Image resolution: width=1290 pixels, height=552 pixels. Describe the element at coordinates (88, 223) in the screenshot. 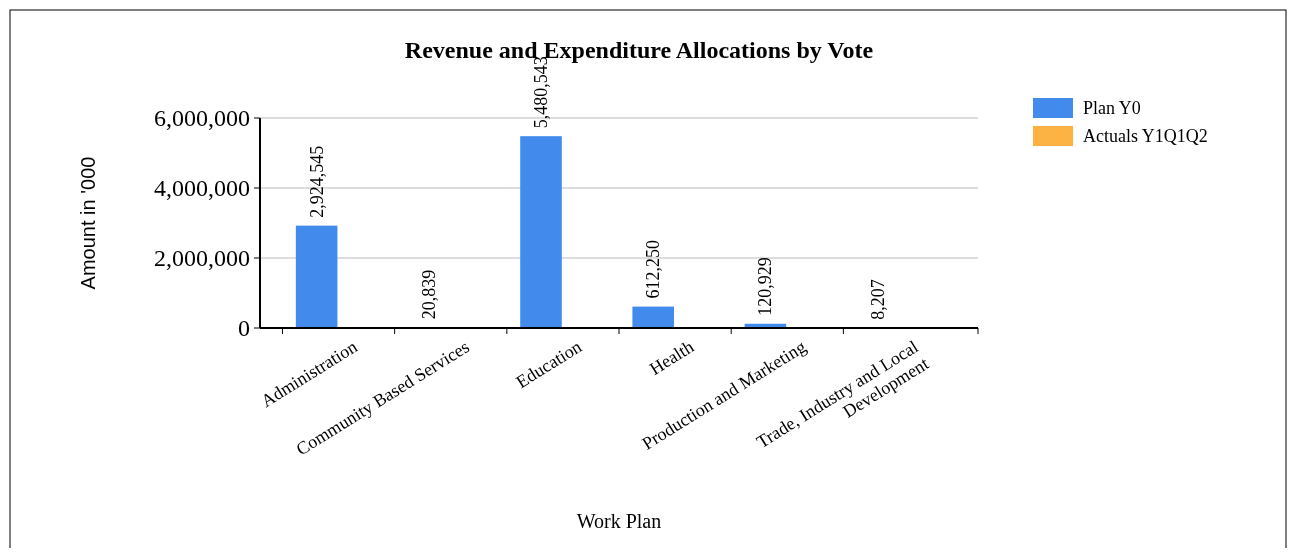

I see `y-axis-title: Amount in '000` at that location.